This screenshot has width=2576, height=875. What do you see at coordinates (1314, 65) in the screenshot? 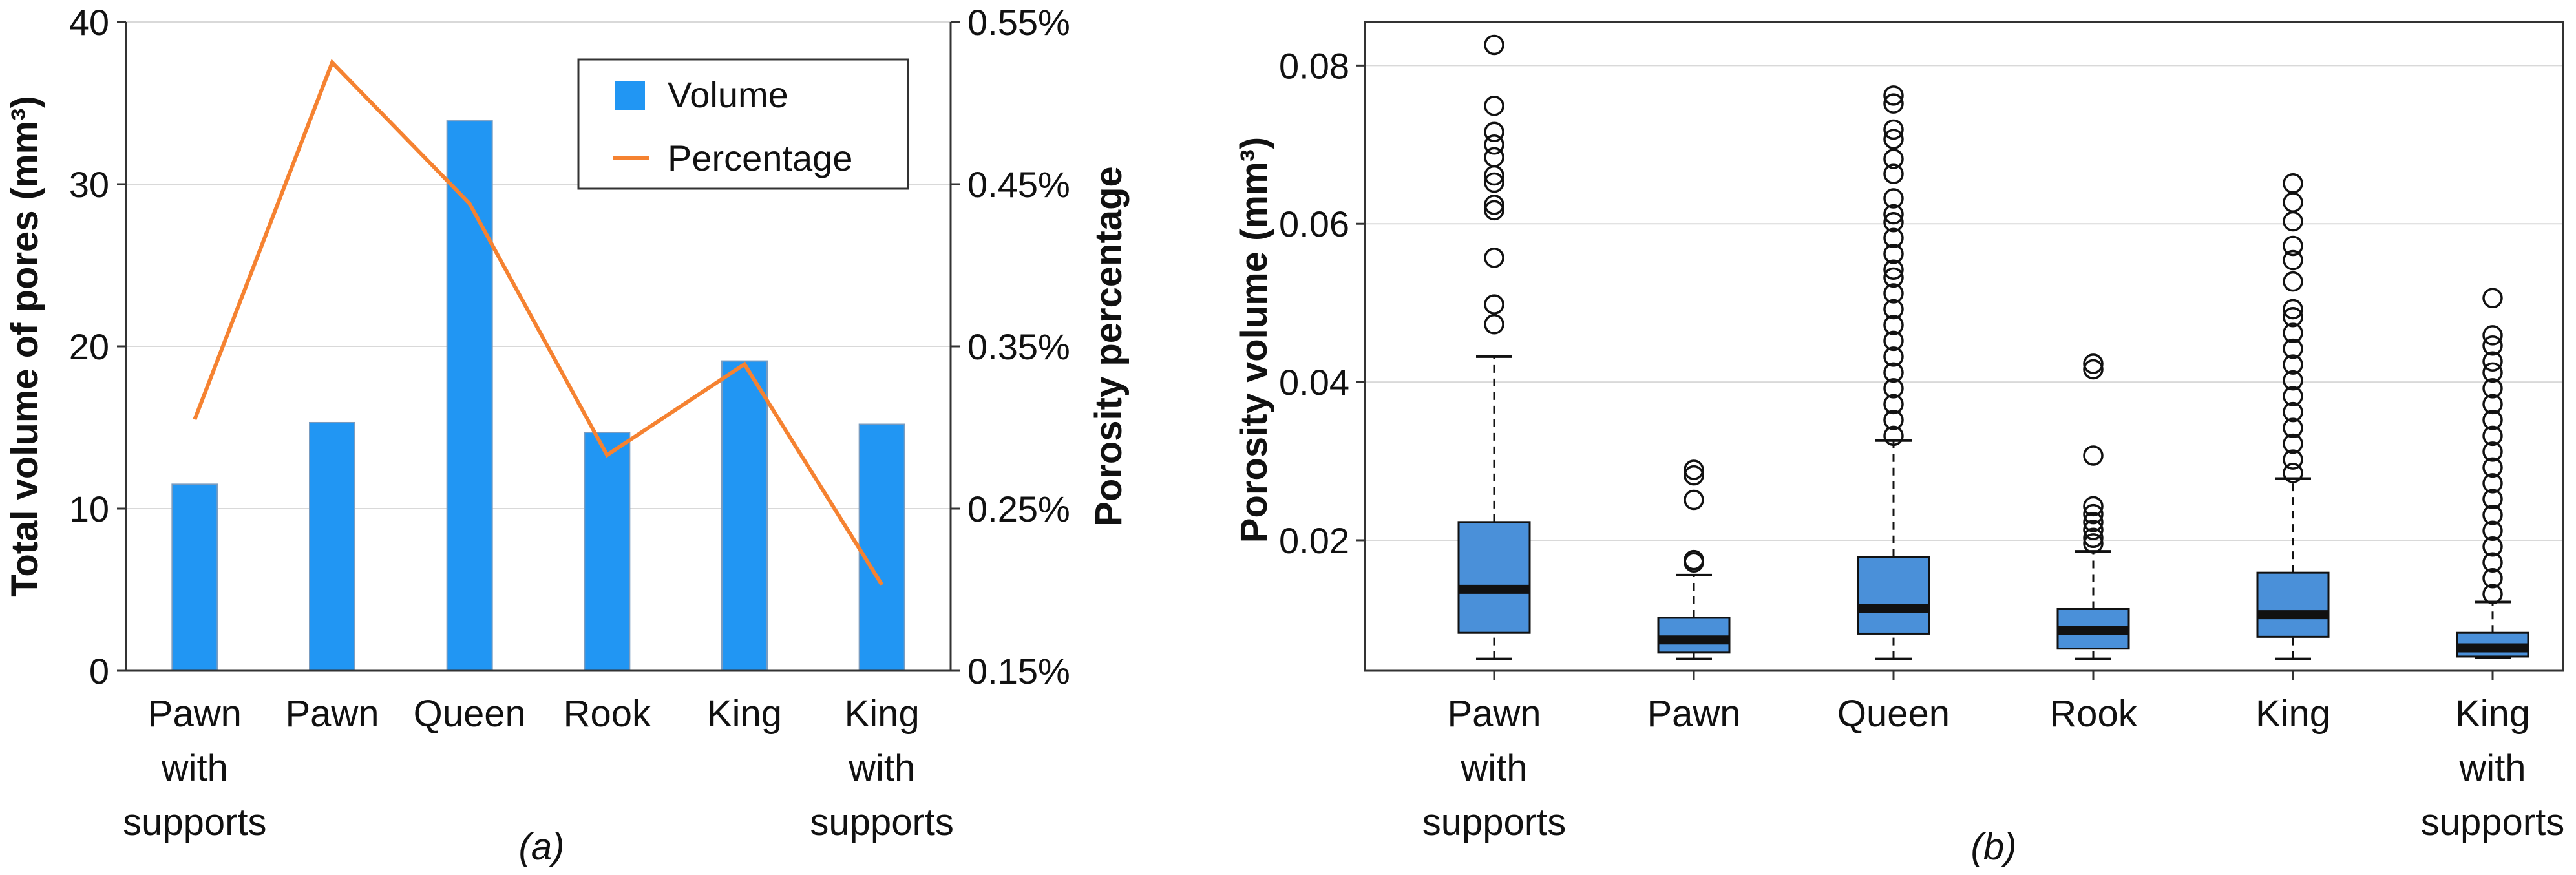
I see `y-tick-label: 0.08` at bounding box center [1314, 65].